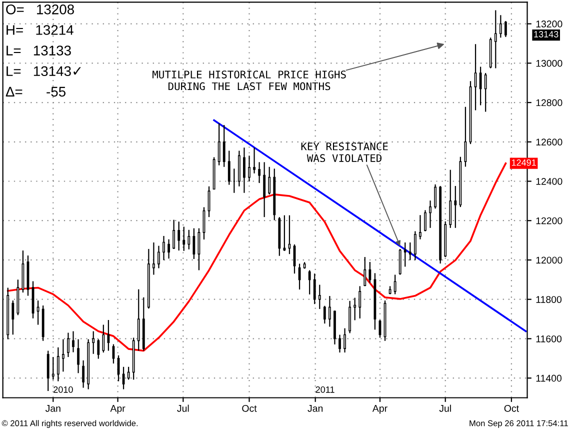 The width and height of the screenshot is (570, 430). I want to click on annotation: MUTILPLE HISTORICAL PRICE HIGHS DURING THE LAST FEW MONTHS, so click(249, 80).